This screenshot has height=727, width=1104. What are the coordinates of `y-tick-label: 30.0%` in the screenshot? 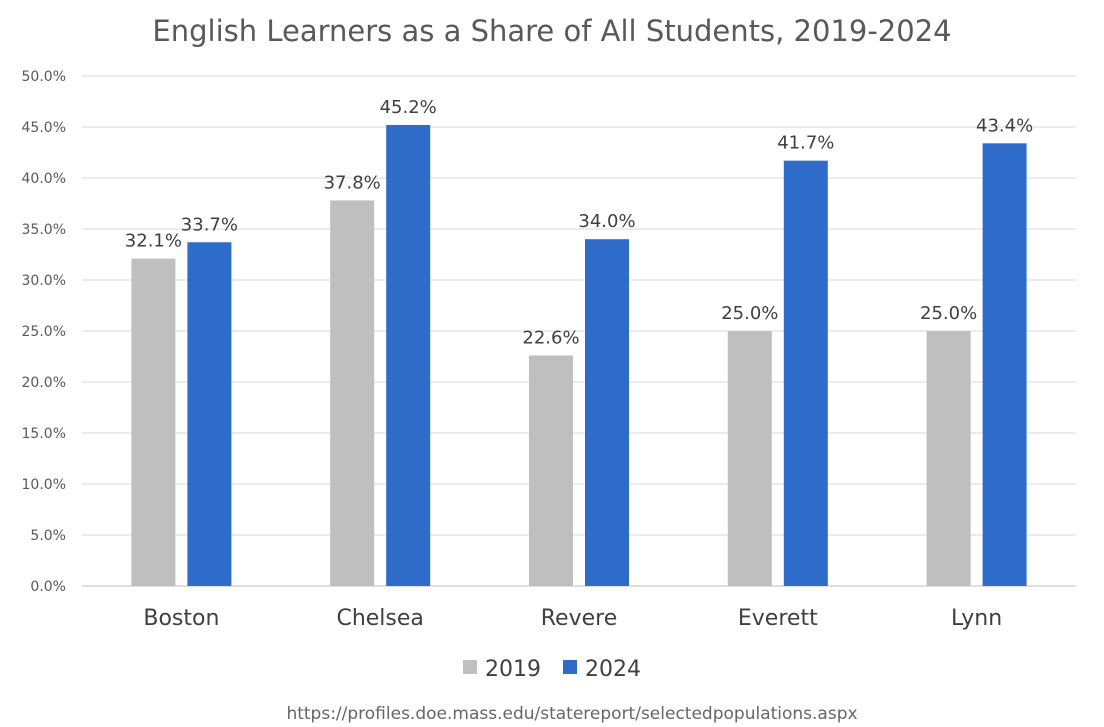 It's located at (44, 281).